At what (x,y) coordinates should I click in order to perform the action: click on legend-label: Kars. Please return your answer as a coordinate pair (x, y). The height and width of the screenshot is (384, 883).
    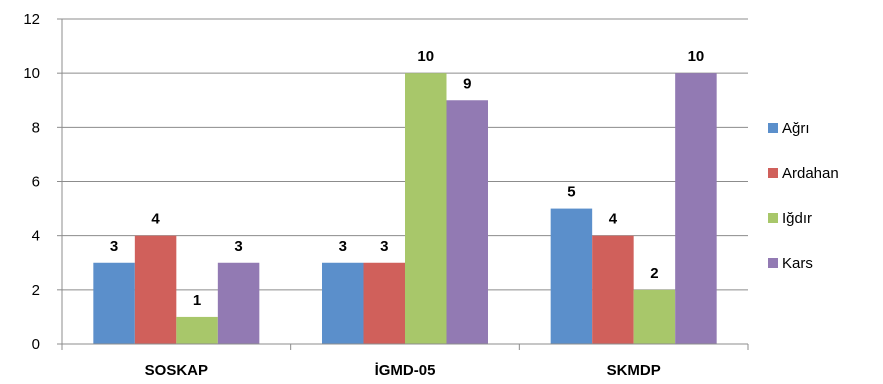
    Looking at the image, I should click on (797, 263).